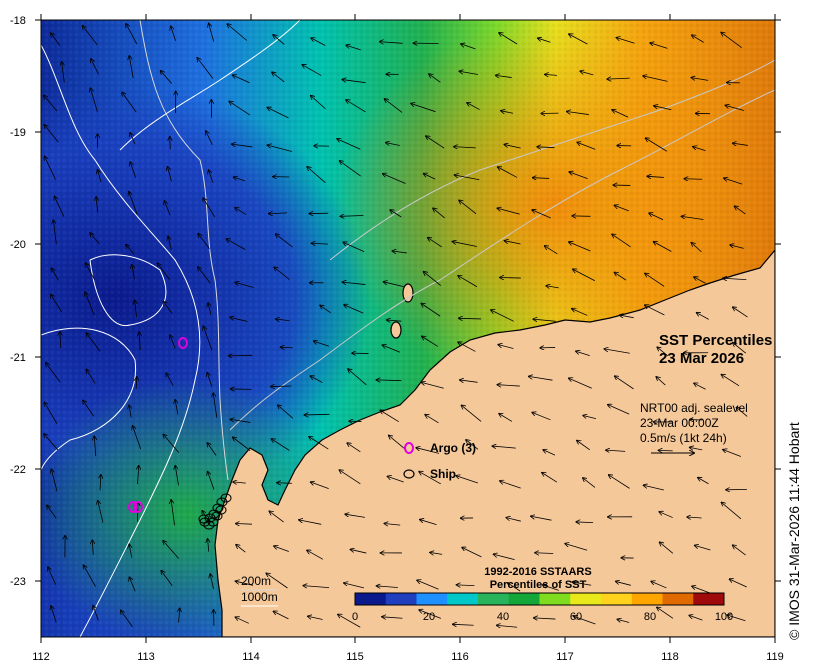 This screenshot has width=819, height=672. Describe the element at coordinates (18, 582) in the screenshot. I see `y-tick-label: -23` at that location.